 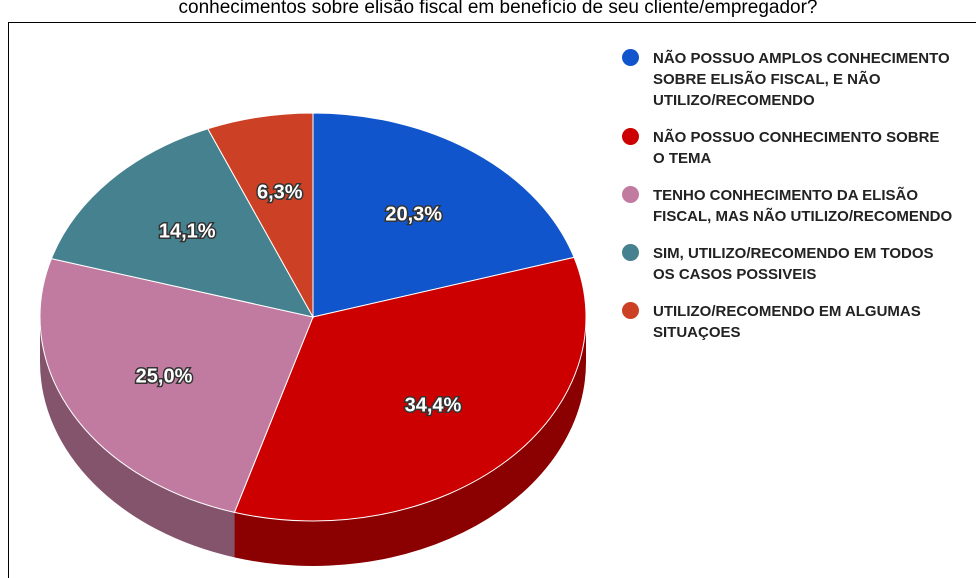 What do you see at coordinates (413, 215) in the screenshot?
I see `data-label: 20,3%` at bounding box center [413, 215].